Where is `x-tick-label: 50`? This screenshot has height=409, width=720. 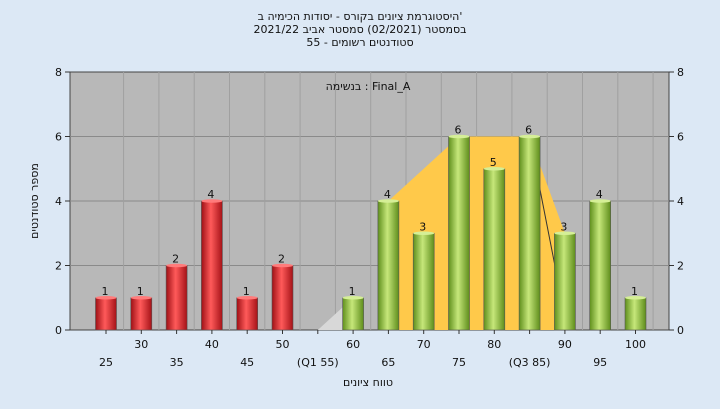 x-tick-label: 50 is located at coordinates (283, 344).